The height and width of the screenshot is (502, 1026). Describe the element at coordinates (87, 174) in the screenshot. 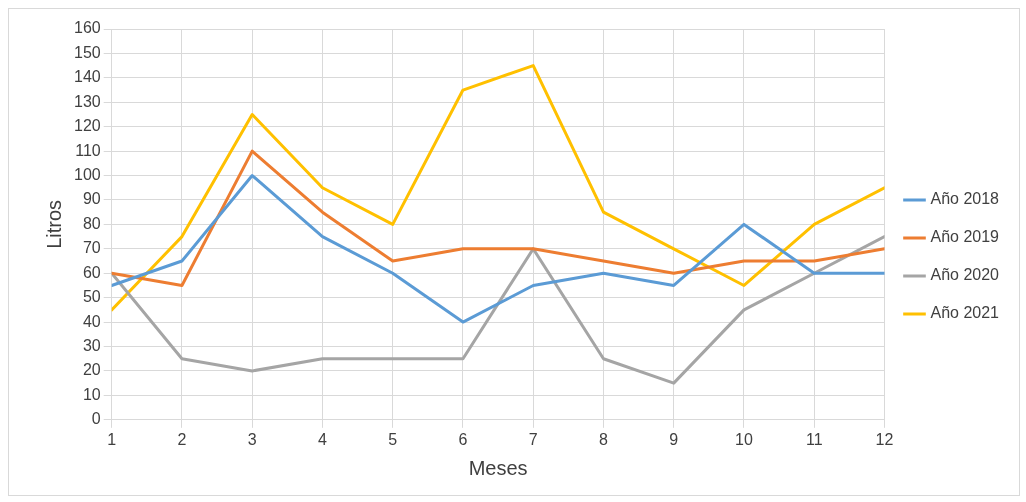

I see `y-tick-label: 100` at that location.